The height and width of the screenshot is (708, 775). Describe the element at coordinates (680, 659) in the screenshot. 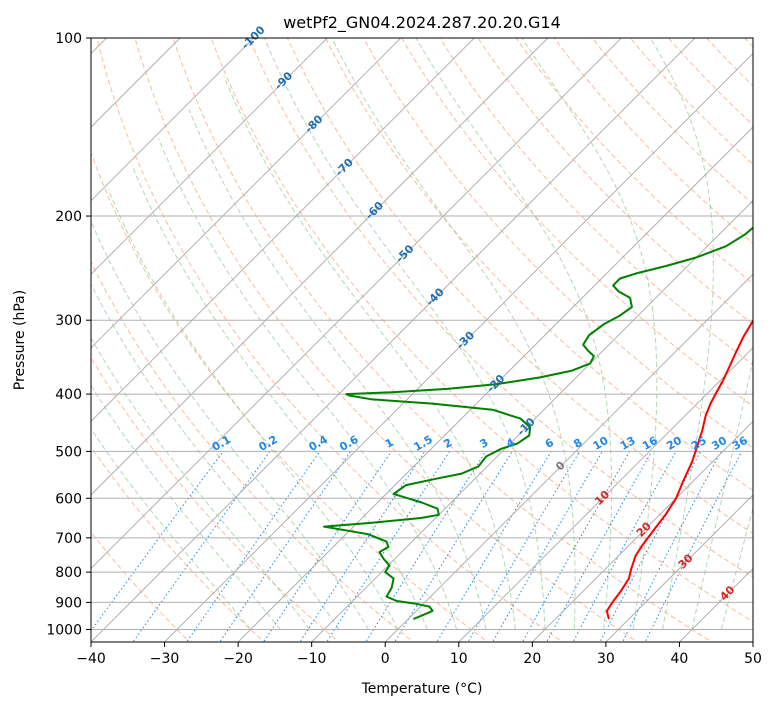

I see `x-tick-label: 40` at that location.